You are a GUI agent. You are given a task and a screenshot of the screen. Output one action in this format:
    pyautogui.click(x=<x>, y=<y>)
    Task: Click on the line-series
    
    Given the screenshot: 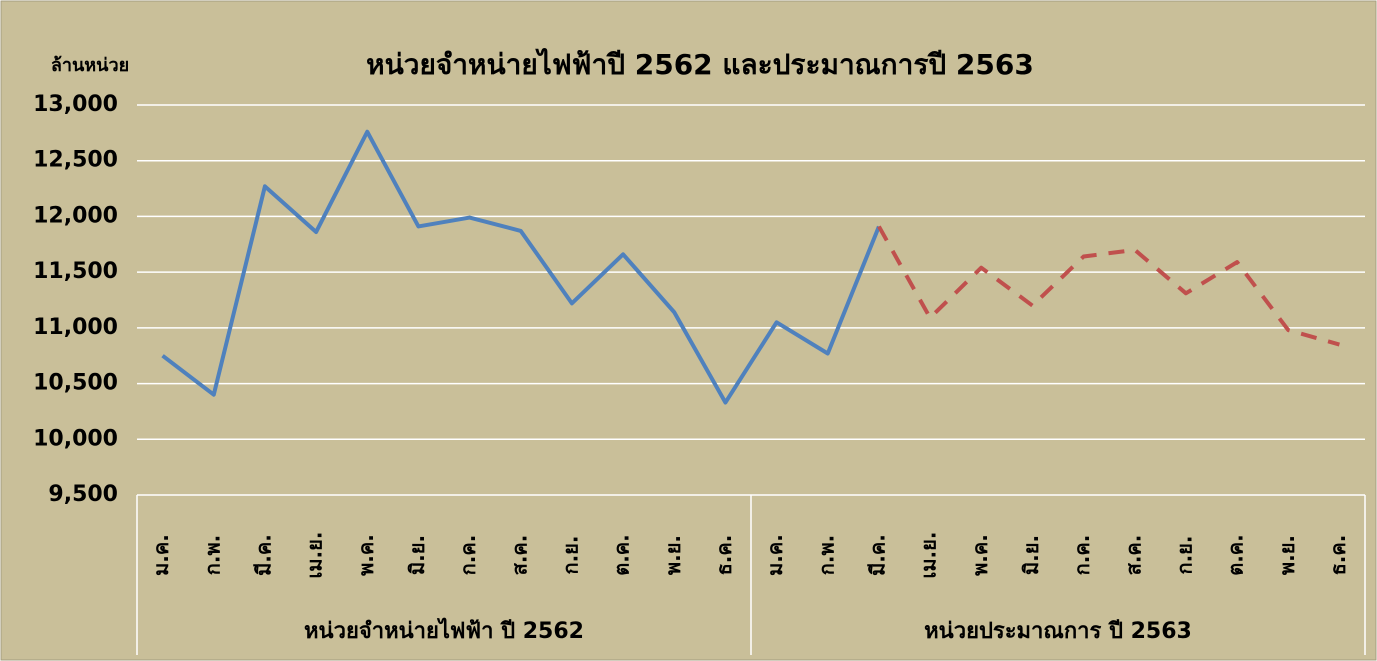 What is the action you would take?
    pyautogui.click(x=1108, y=286)
    